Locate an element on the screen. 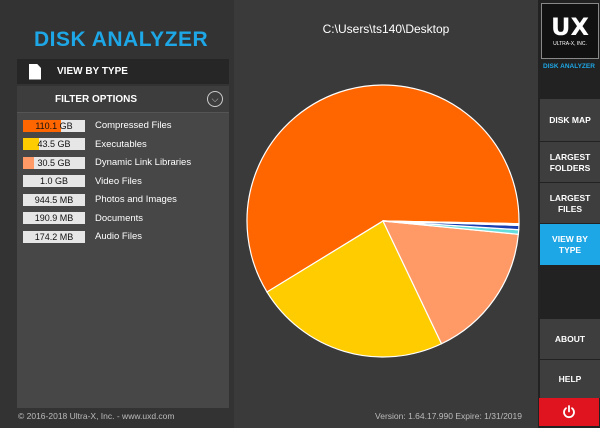  size-value: 110.1 GB is located at coordinates (54, 125).